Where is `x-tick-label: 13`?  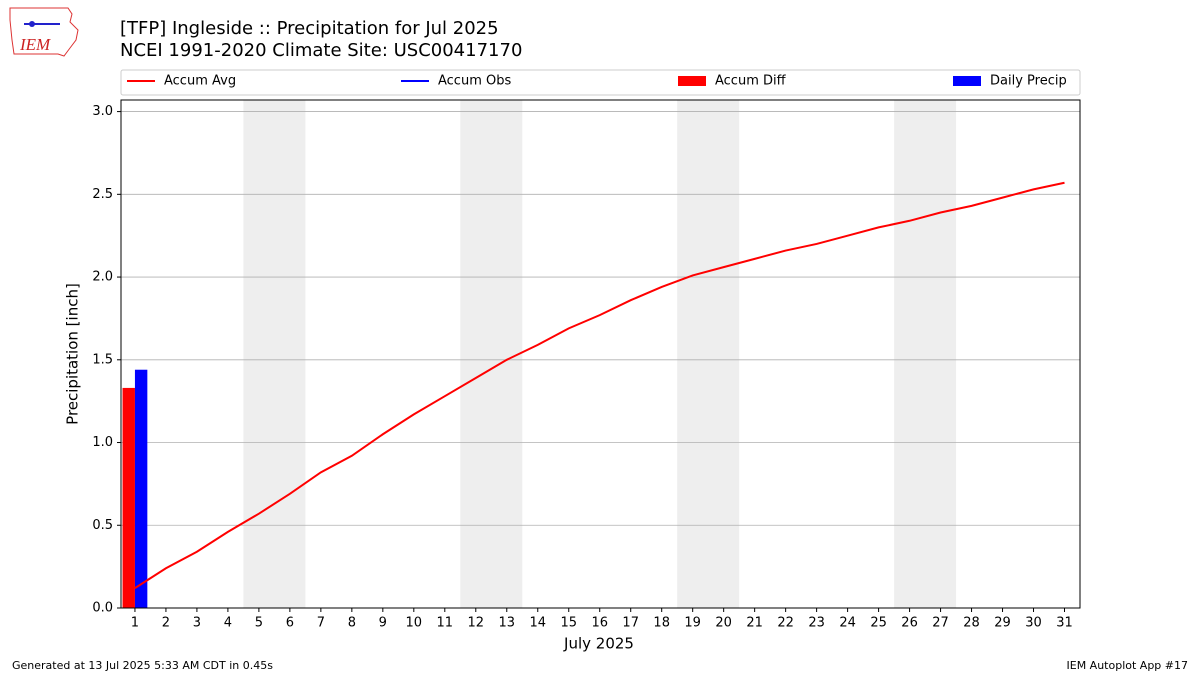
x-tick-label: 13 is located at coordinates (506, 623).